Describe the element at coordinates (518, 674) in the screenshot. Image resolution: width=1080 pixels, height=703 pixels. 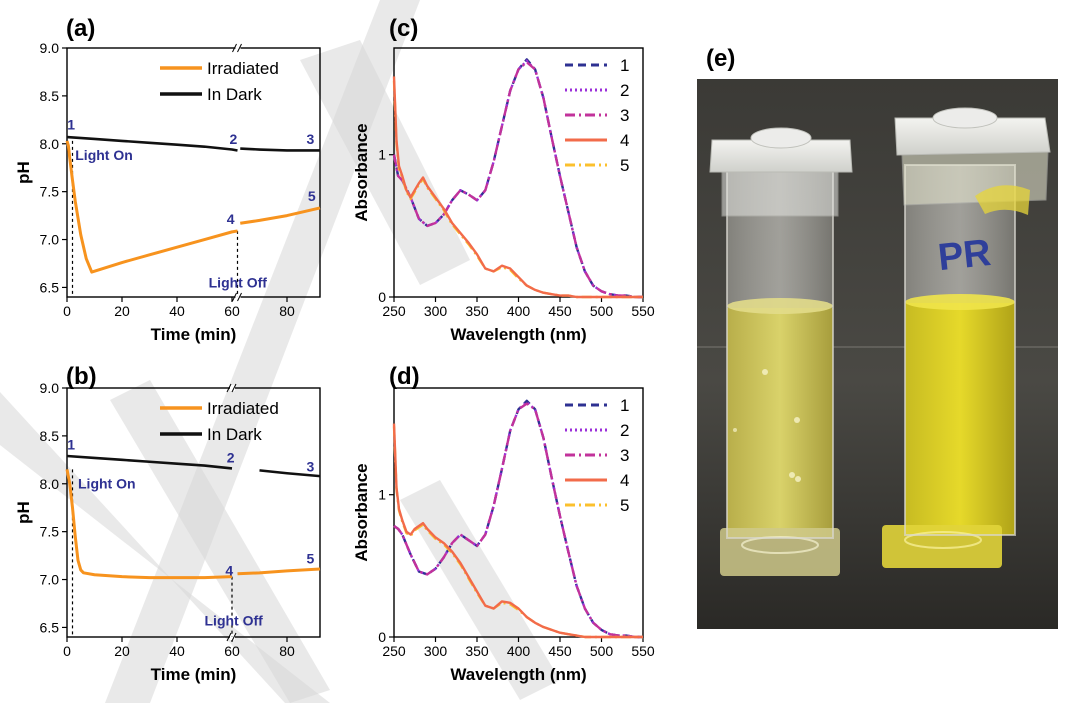
I see `x-axis-label: Wavelength (nm)` at that location.